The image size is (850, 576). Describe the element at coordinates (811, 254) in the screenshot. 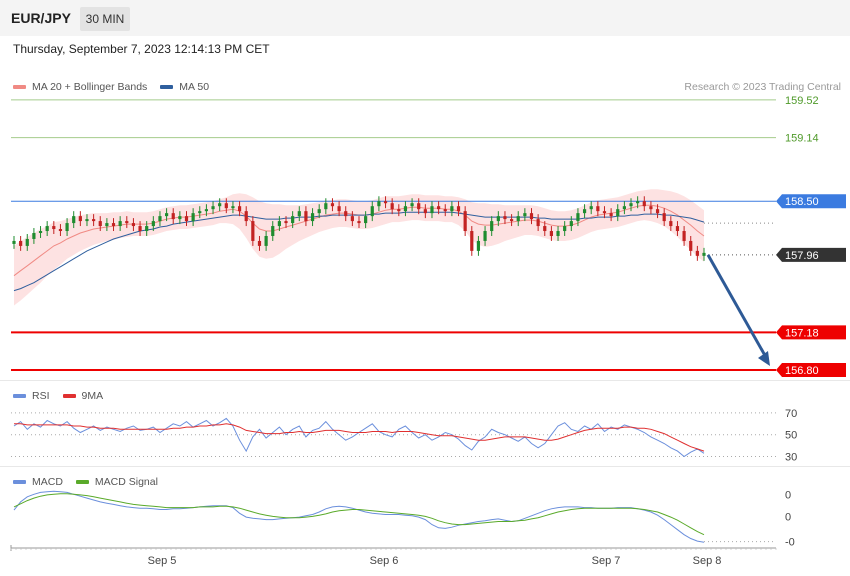

I see `level-tag-157.96` at that location.